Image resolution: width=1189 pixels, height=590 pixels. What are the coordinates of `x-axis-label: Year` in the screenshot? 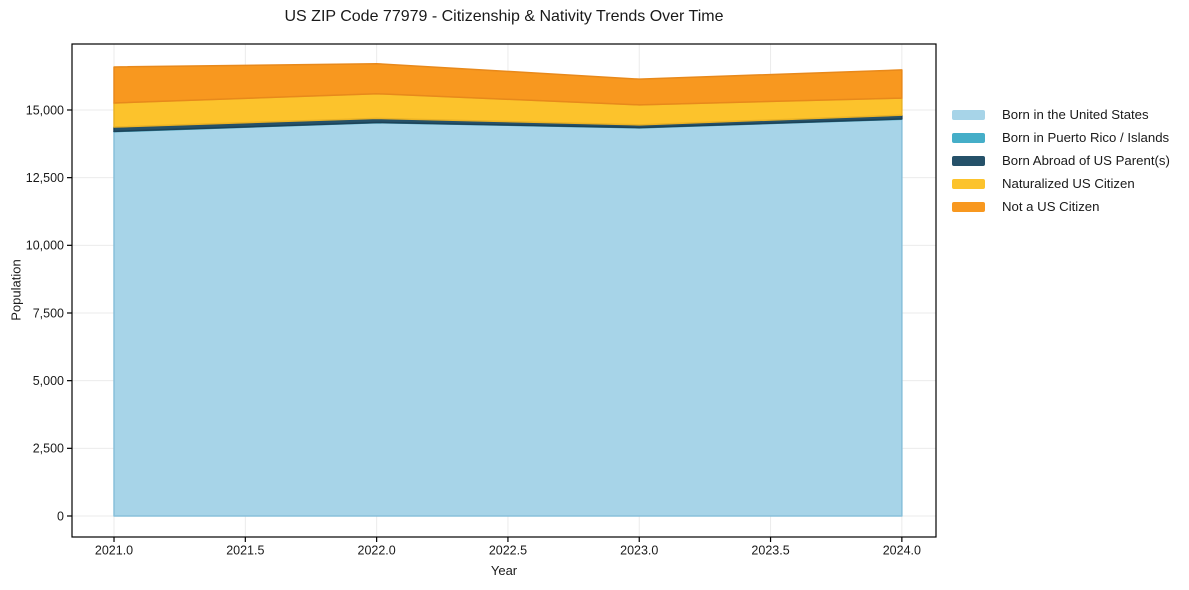 It's located at (504, 570).